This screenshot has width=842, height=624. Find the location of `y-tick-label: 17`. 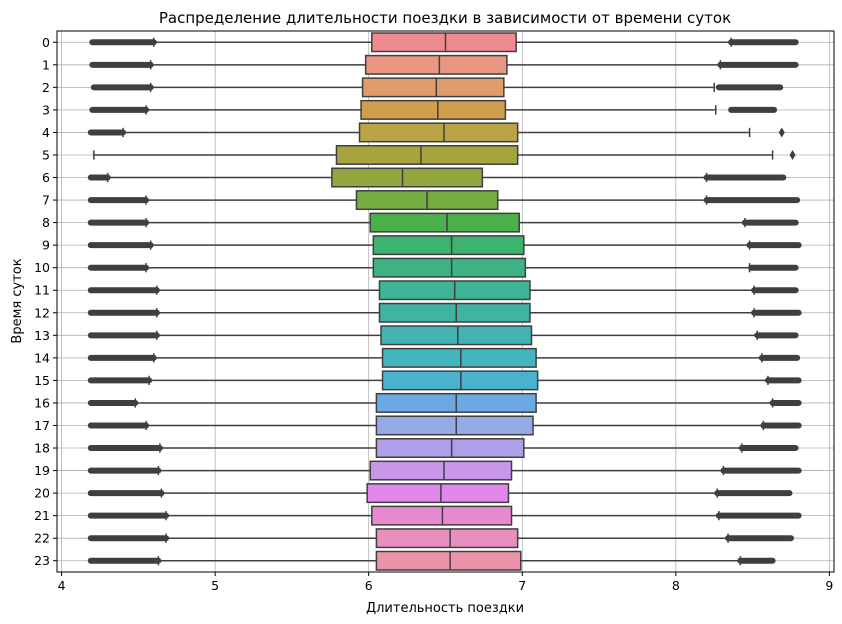

y-tick-label: 17 is located at coordinates (42, 425).